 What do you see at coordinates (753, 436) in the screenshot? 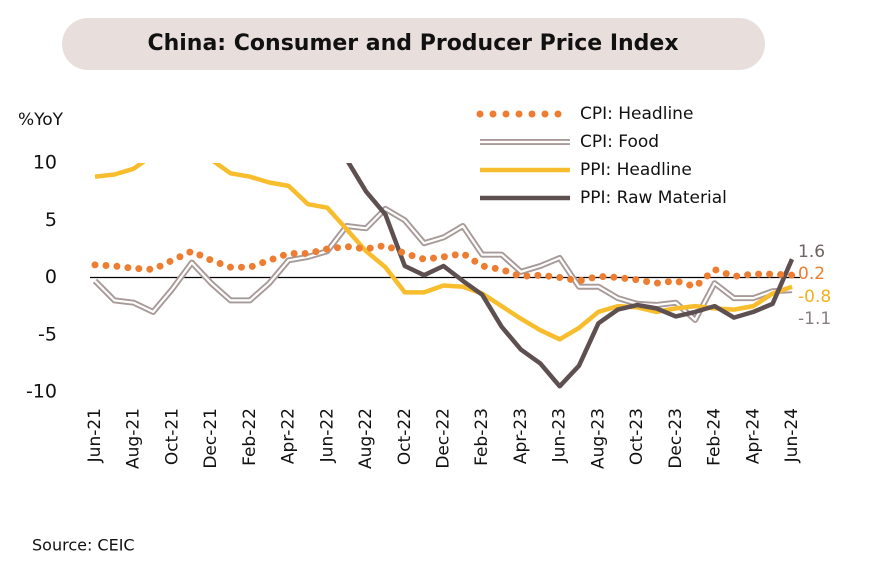
I see `x-tick-label: Apr-24` at bounding box center [753, 436].